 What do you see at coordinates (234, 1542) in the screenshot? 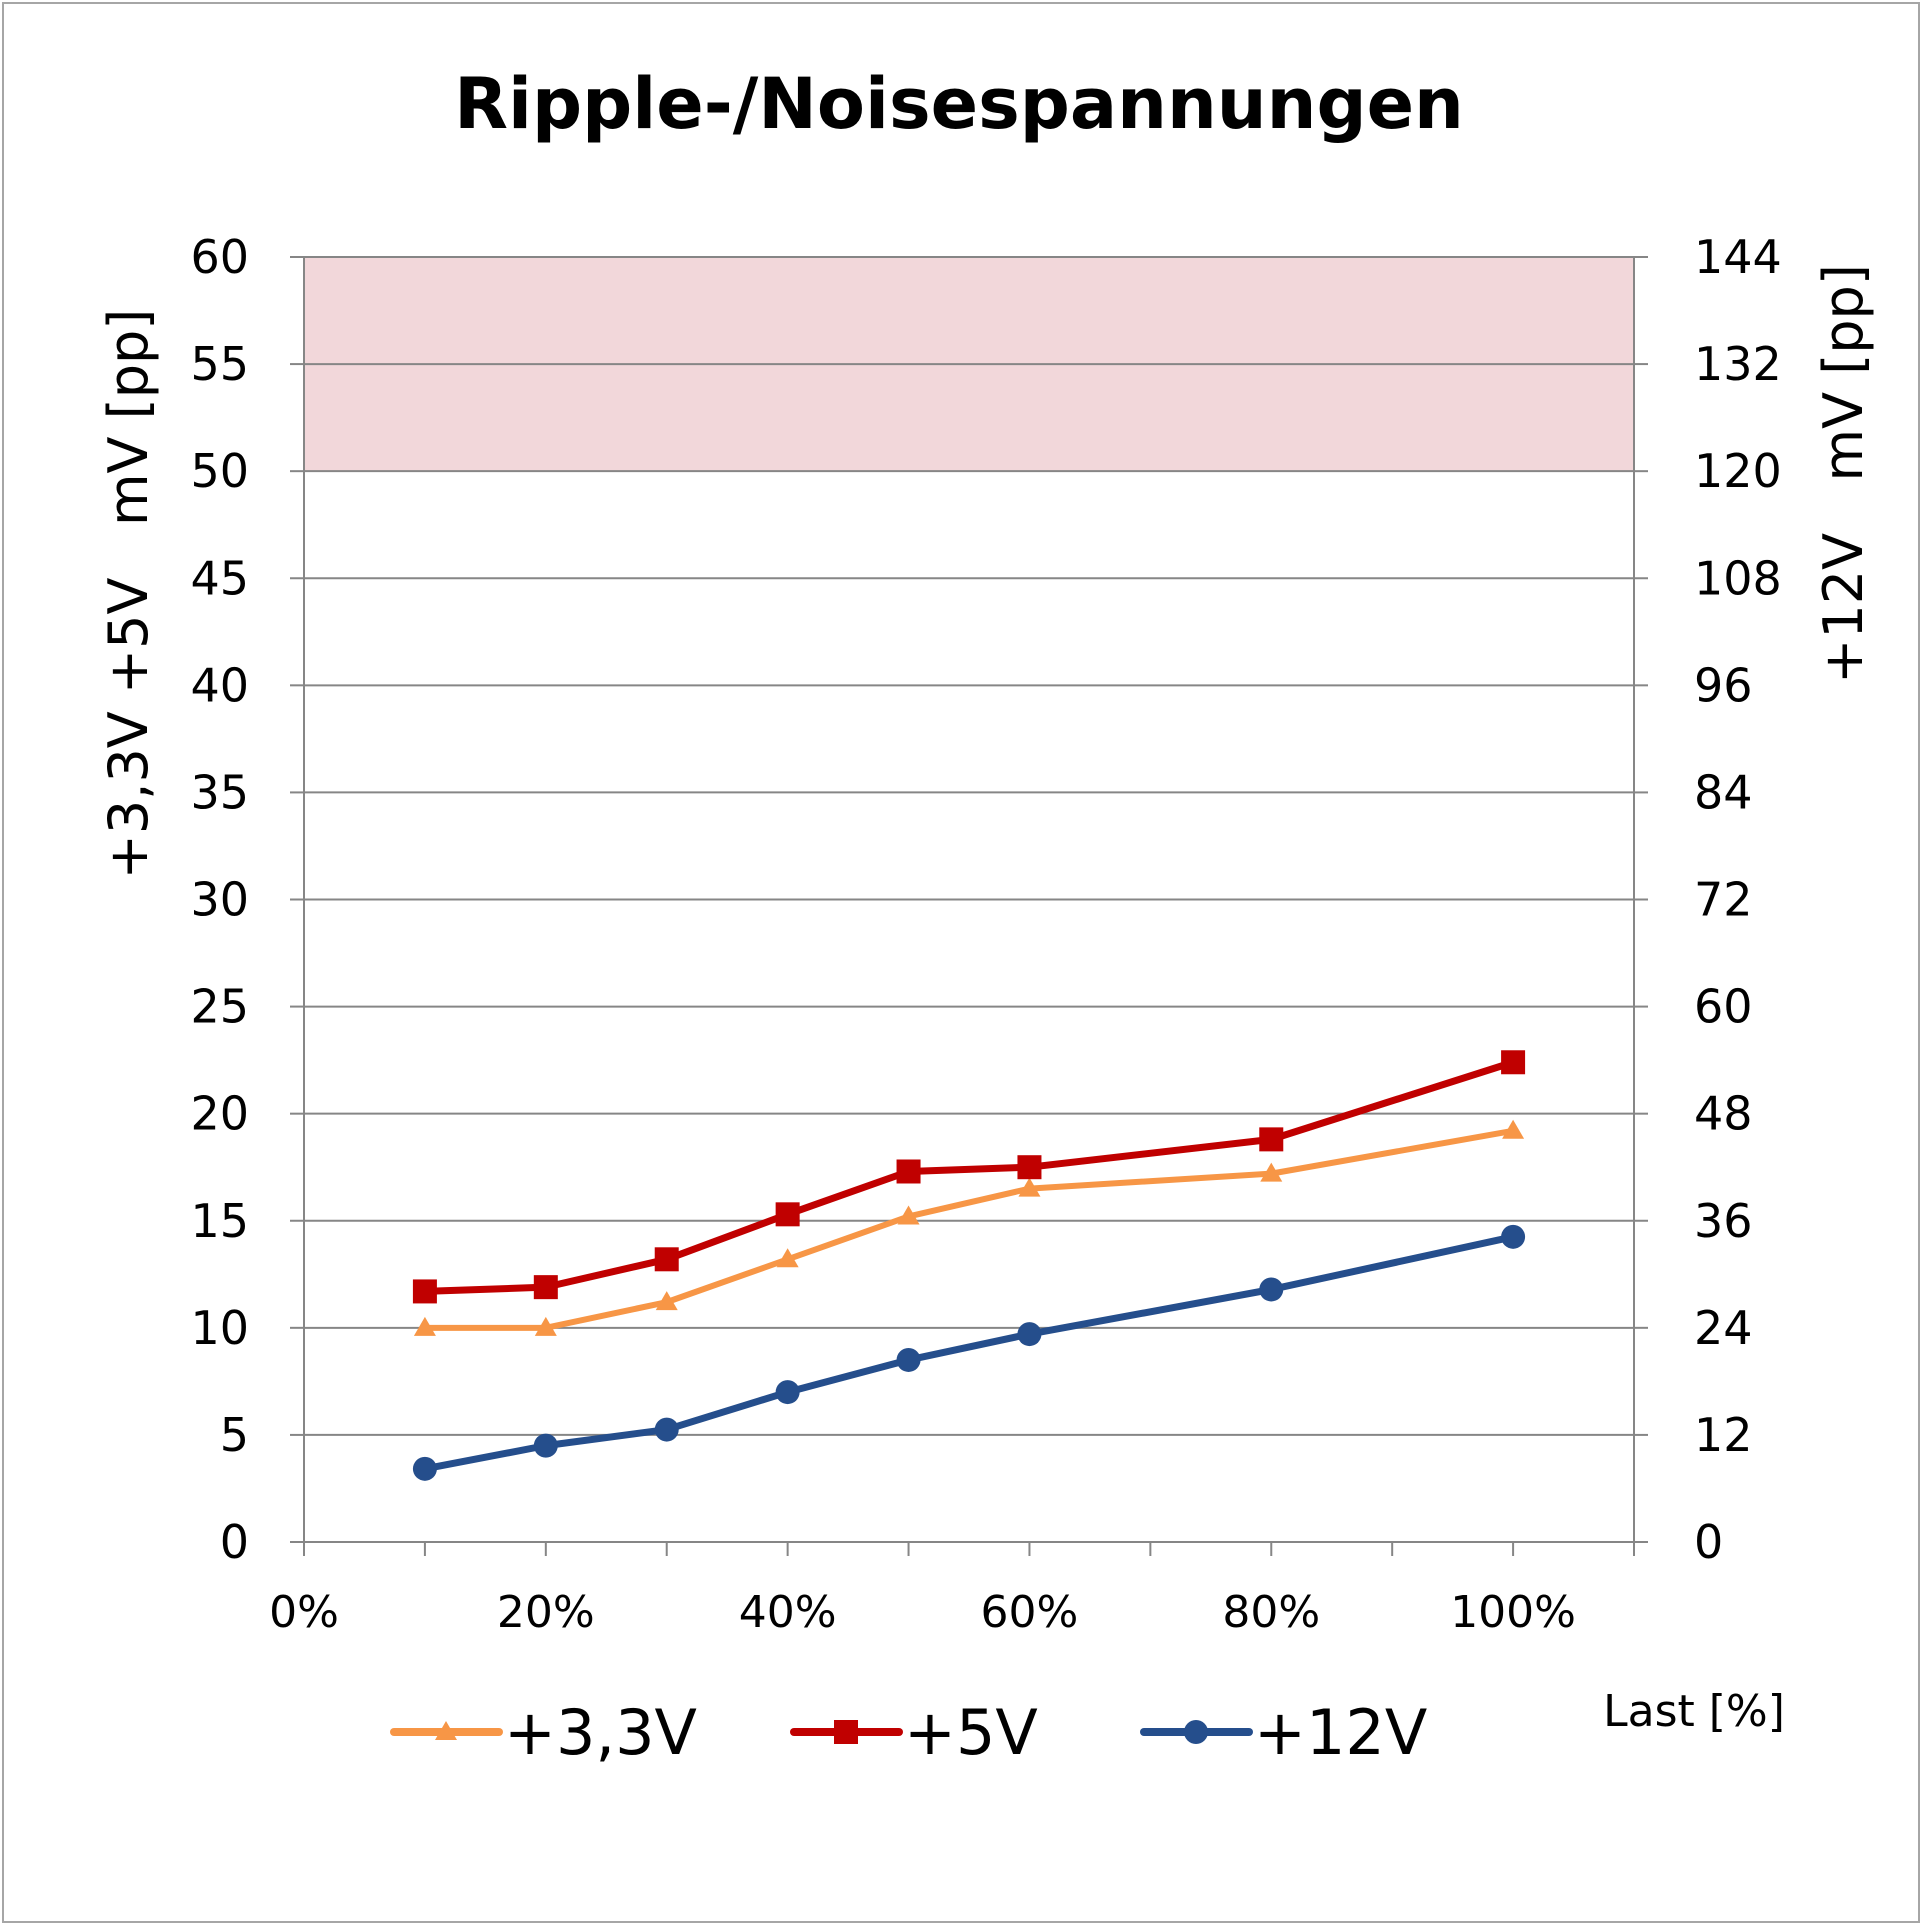
I see `left-tick-label: 0` at bounding box center [234, 1542].